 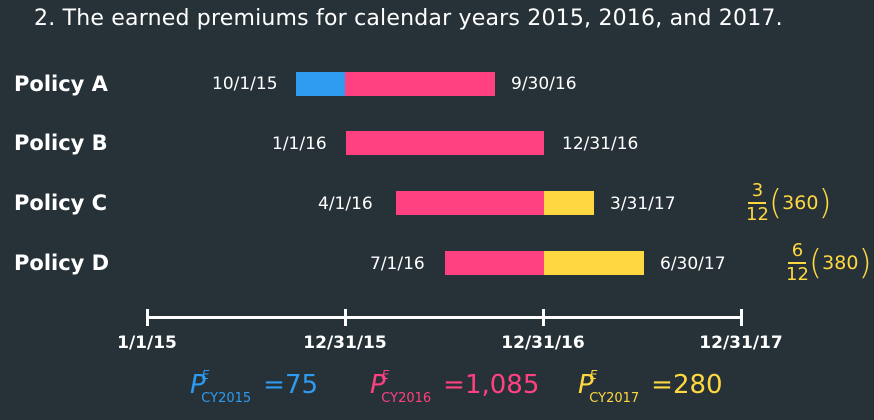 I want to click on policy-c-fraction: 3 12 (360), so click(x=789, y=203).